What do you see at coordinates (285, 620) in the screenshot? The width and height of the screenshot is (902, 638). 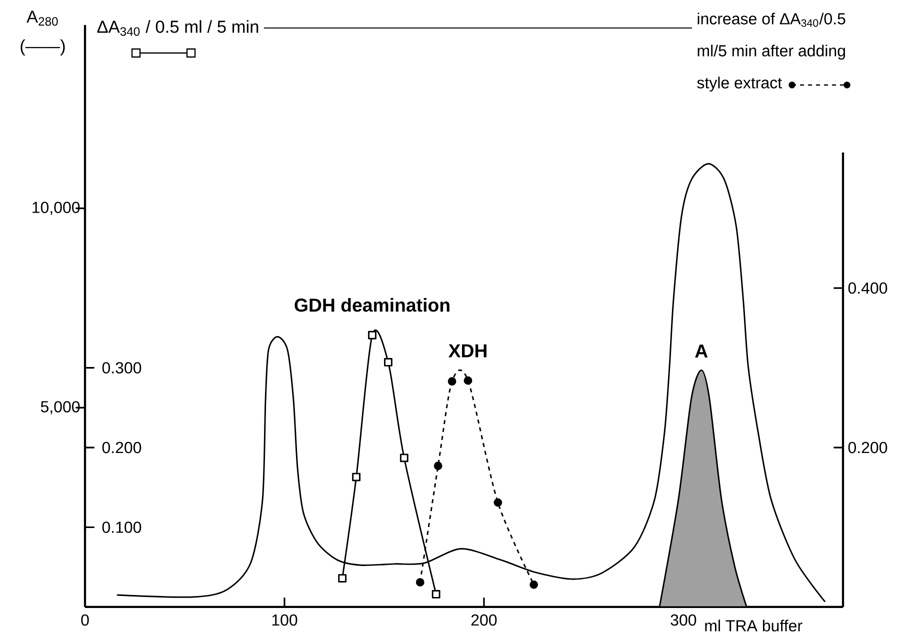 I see `x-tick-label: 100` at bounding box center [285, 620].